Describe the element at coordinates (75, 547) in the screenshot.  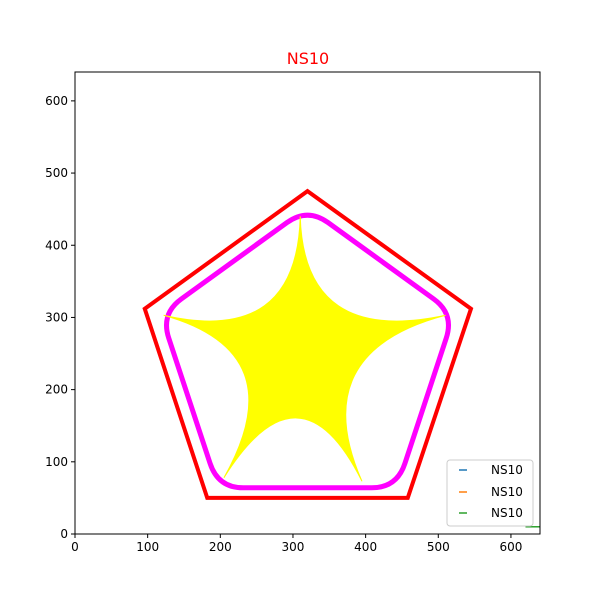
I see `x-tick-label: 0` at that location.